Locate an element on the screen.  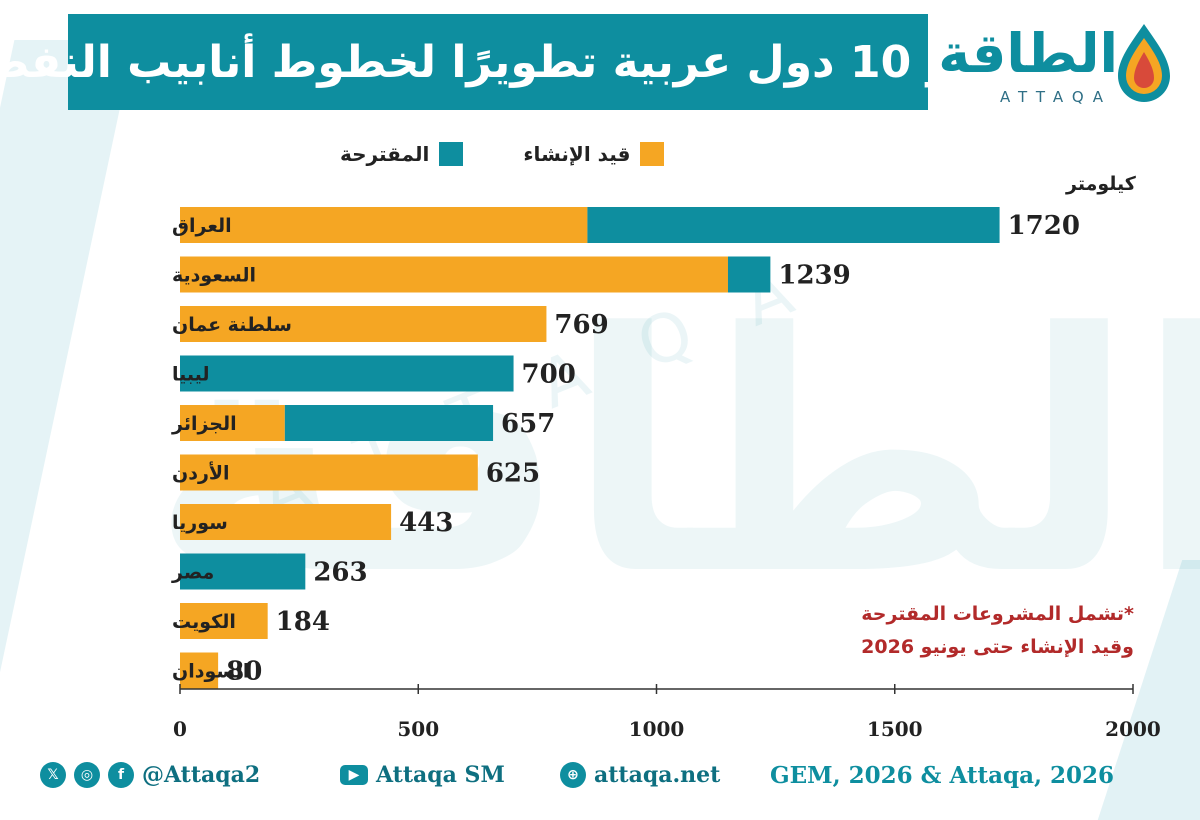
instagram-icon: ◎ is located at coordinates (87, 775).